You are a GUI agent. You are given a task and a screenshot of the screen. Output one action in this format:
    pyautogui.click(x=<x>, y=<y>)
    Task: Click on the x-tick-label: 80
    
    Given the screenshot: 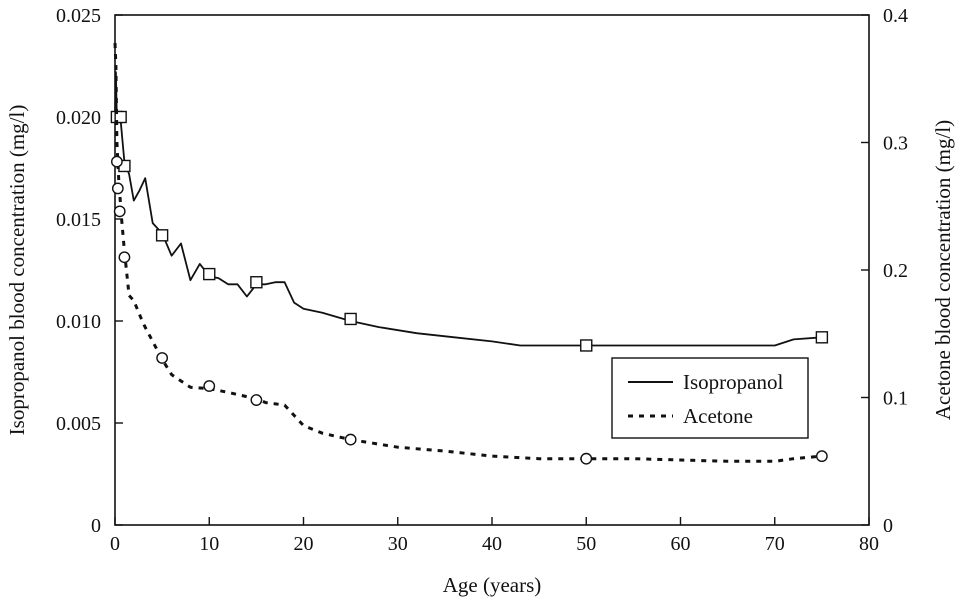 What is the action you would take?
    pyautogui.click(x=869, y=544)
    